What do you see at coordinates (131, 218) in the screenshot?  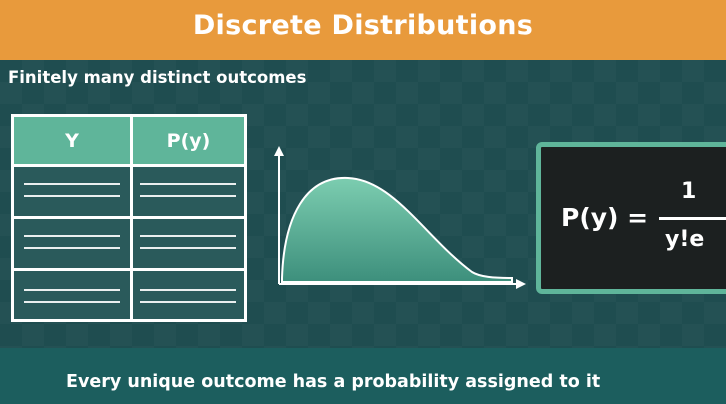 I see `table-column-divider` at bounding box center [131, 218].